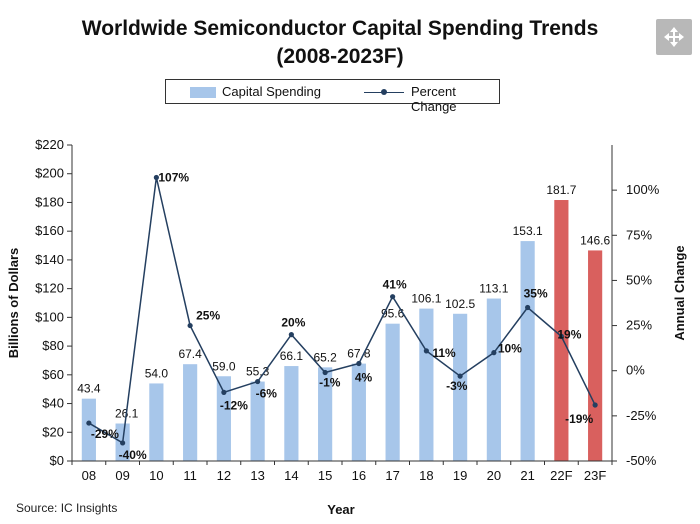 Image resolution: width=700 pixels, height=524 pixels. Describe the element at coordinates (190, 475) in the screenshot. I see `x-tick-label: 11` at that location.